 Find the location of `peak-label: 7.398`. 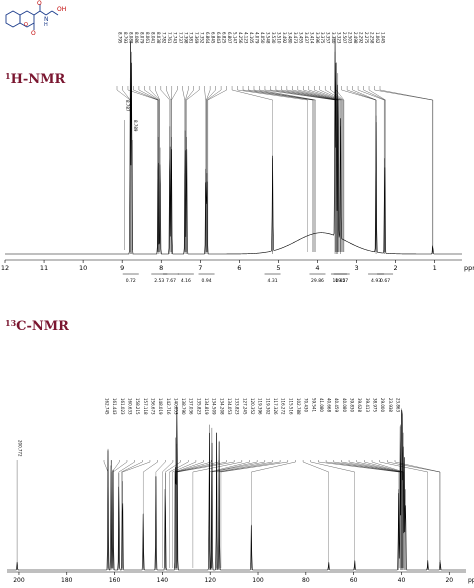

peak-label: 7.398 is located at coordinates (185, 38).